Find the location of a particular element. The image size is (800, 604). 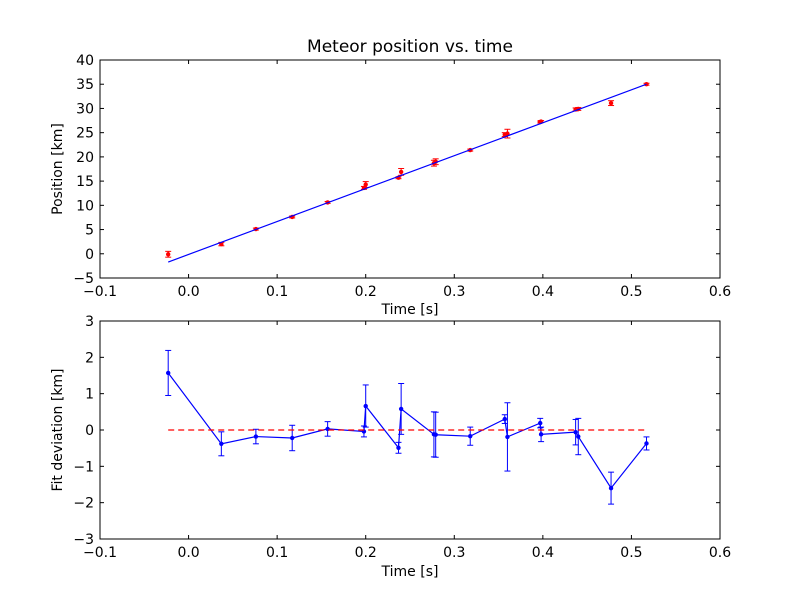

deviation-x-tick-label: 0.1 is located at coordinates (277, 553).